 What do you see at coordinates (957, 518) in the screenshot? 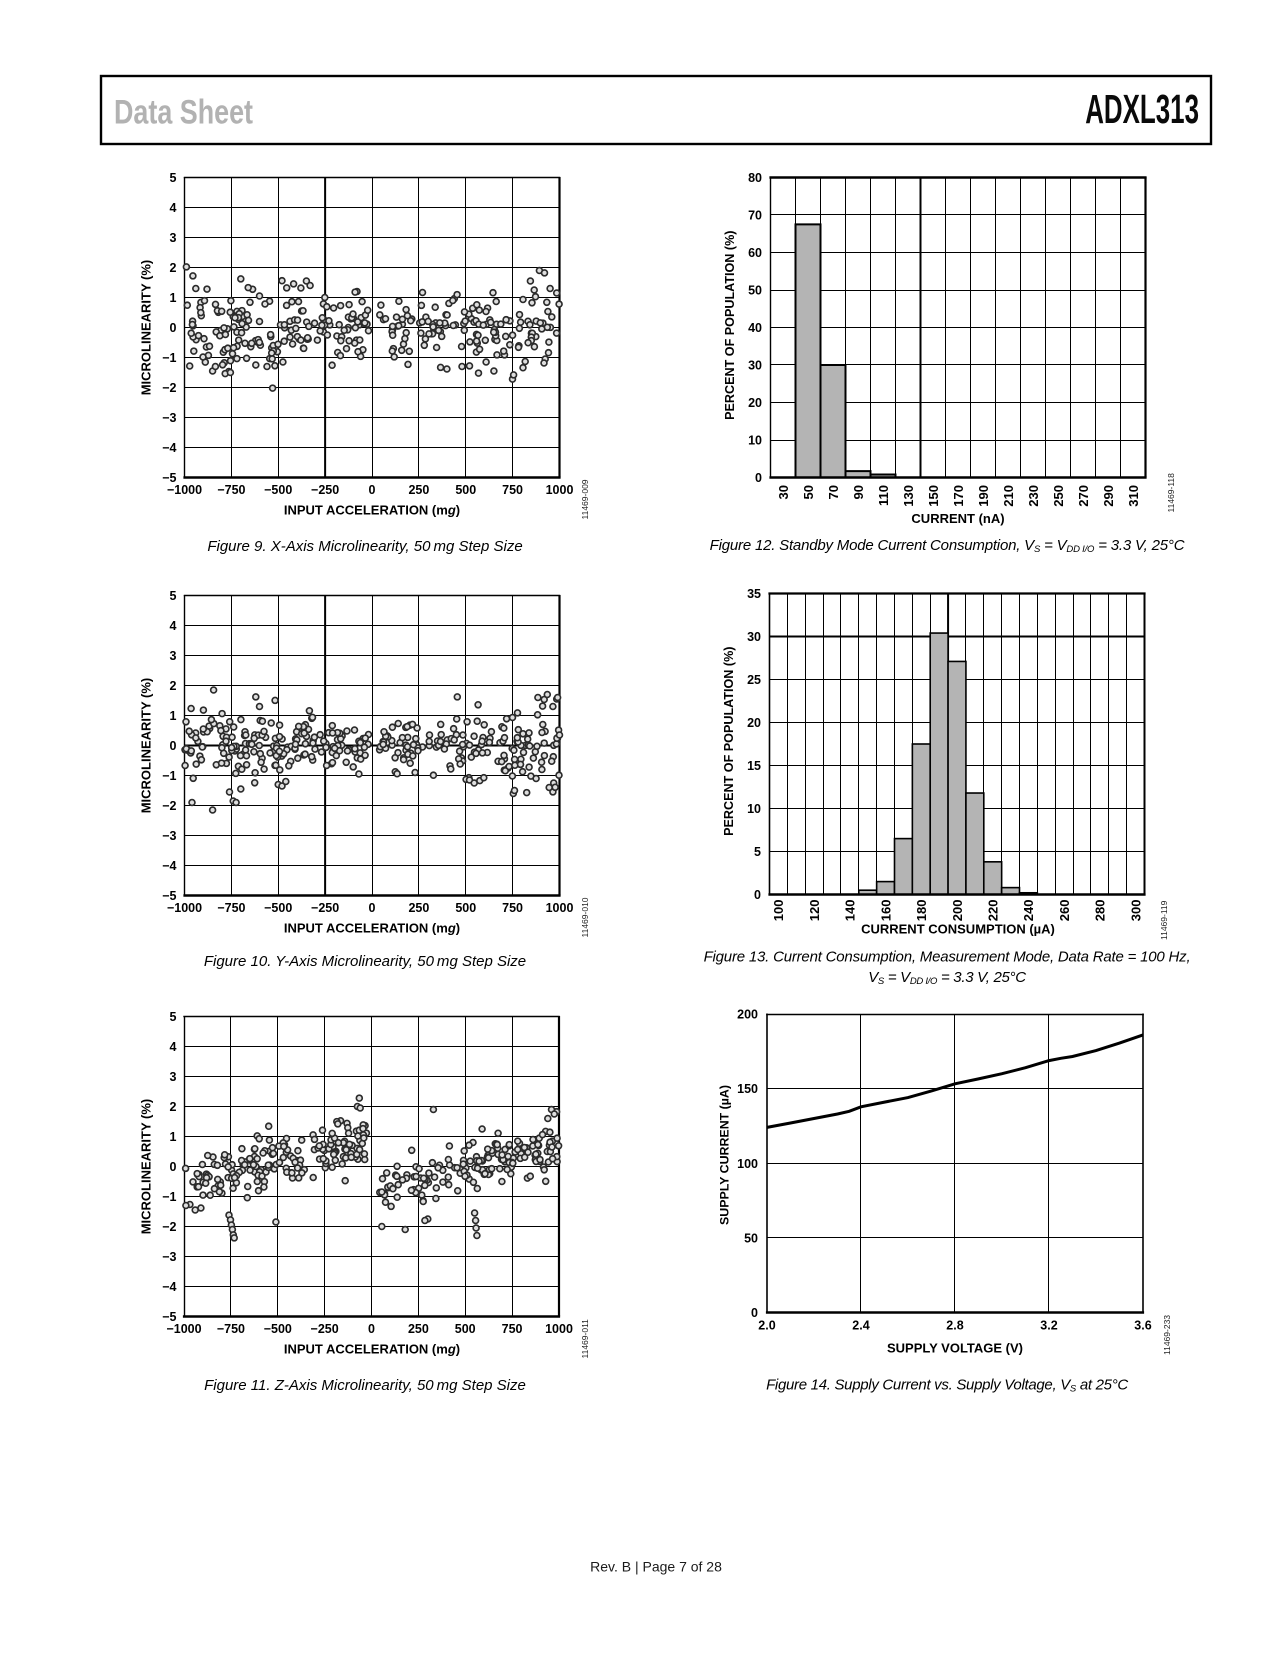
I see `svg-text: CURRENT (nA)` at bounding box center [957, 518].